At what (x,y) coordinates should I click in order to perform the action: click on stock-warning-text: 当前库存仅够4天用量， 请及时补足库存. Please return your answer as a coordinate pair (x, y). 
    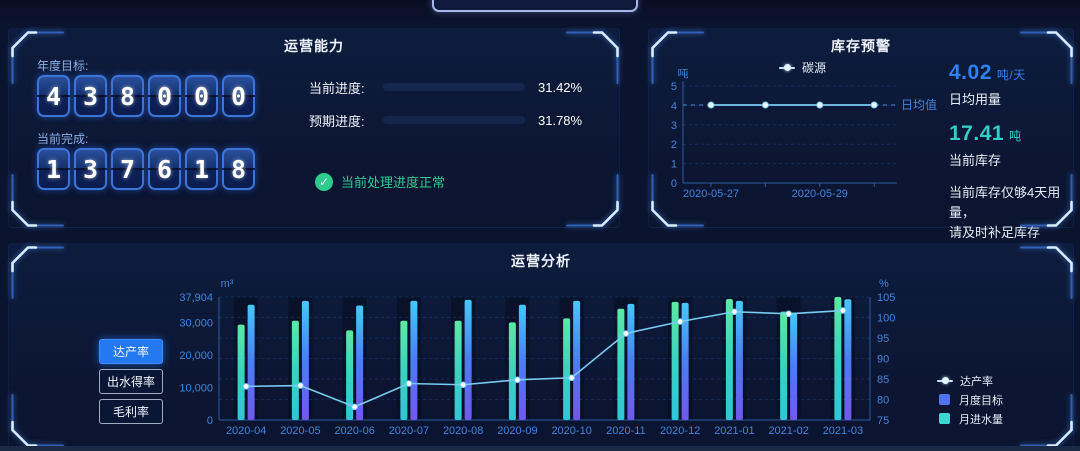
    Looking at the image, I should click on (1005, 212).